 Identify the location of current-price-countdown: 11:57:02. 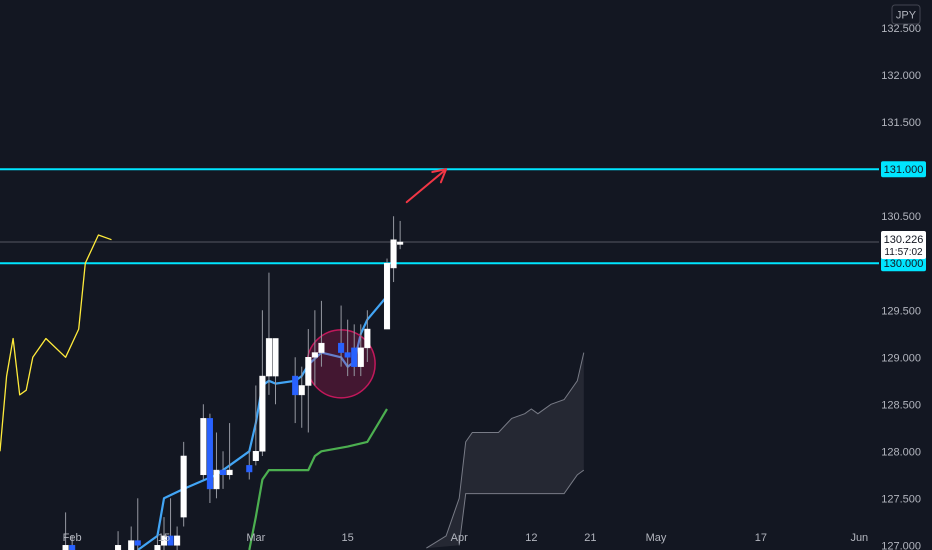
(903, 252).